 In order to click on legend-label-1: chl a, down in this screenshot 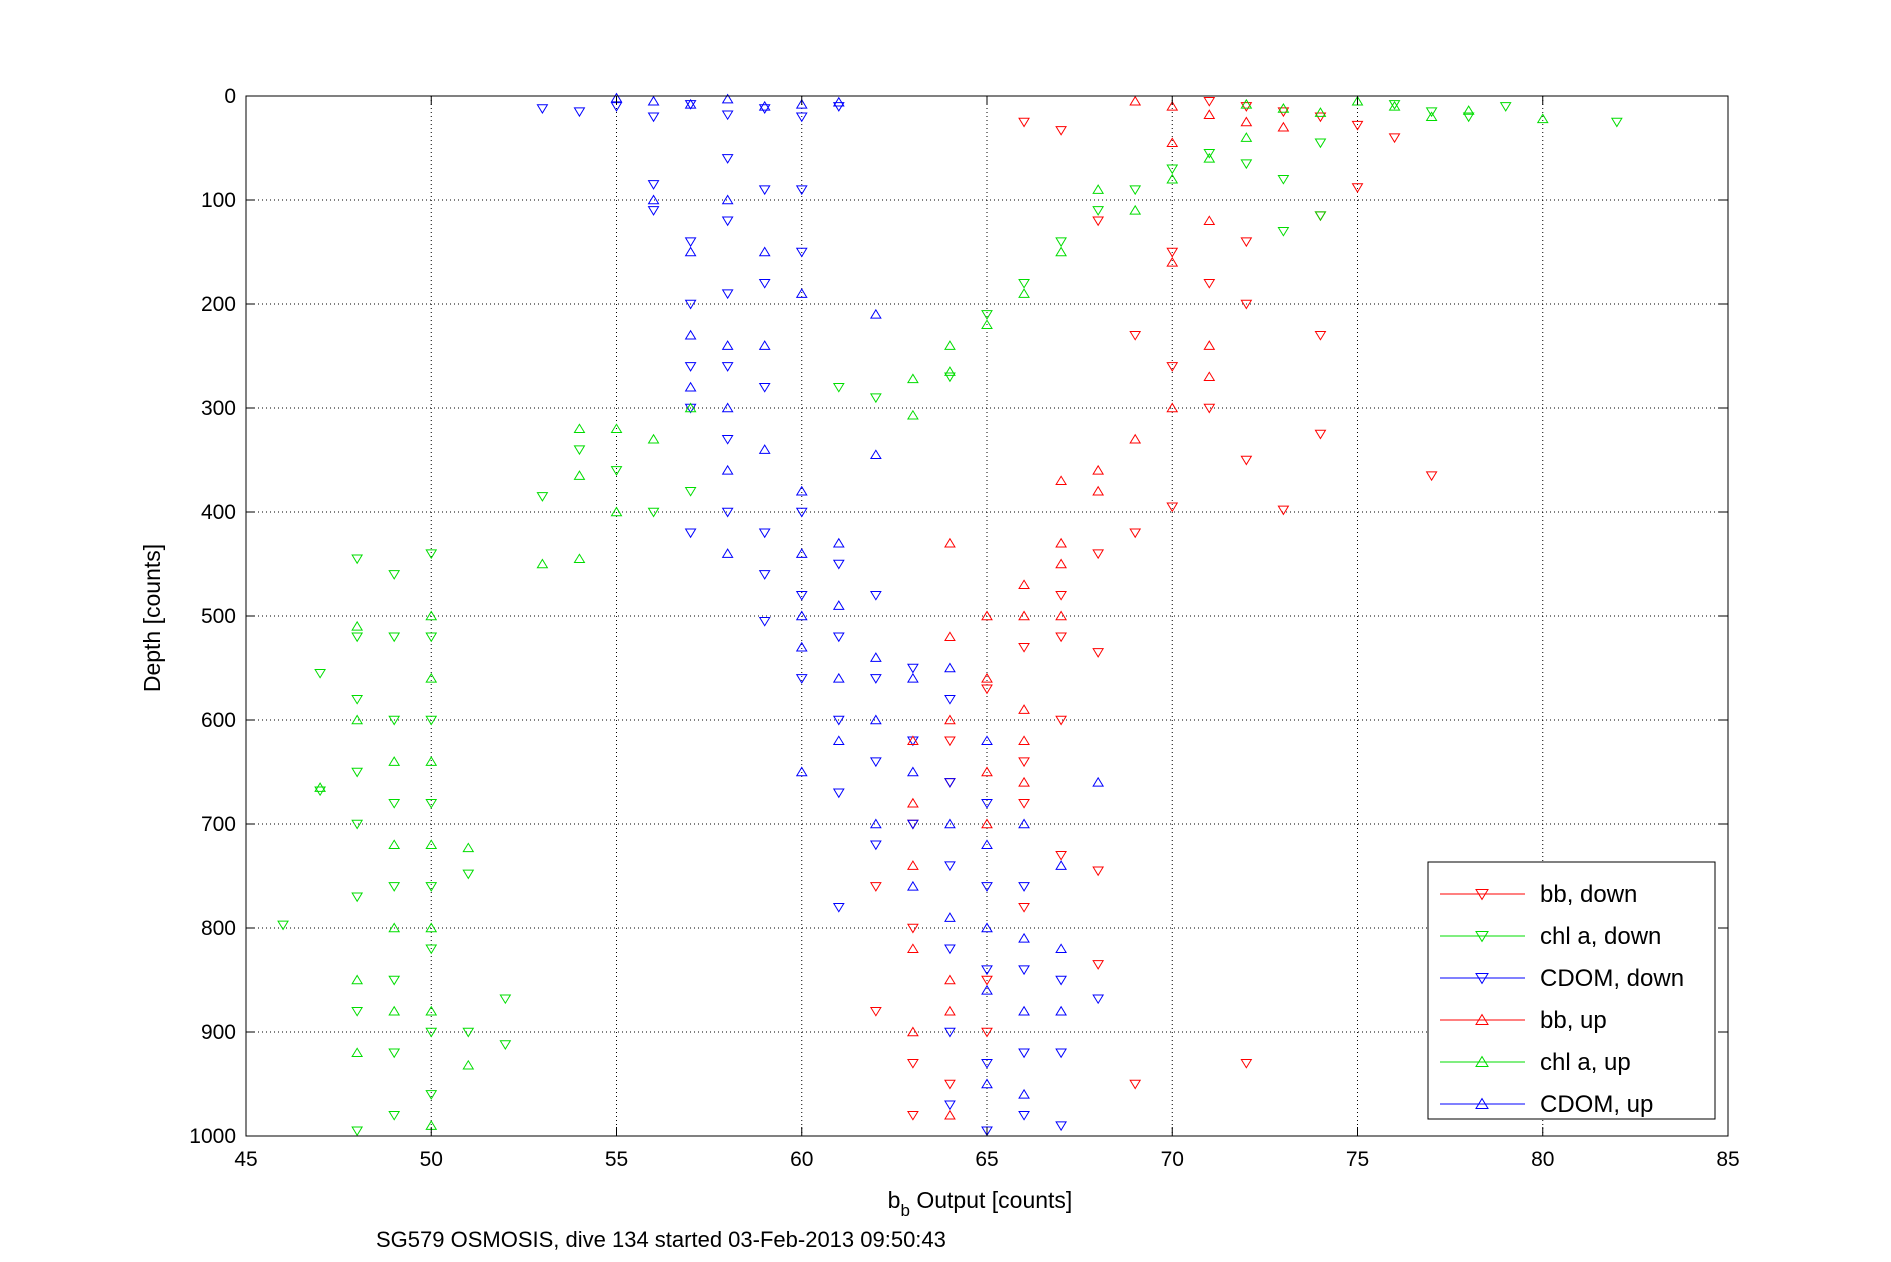, I will do `click(1600, 936)`.